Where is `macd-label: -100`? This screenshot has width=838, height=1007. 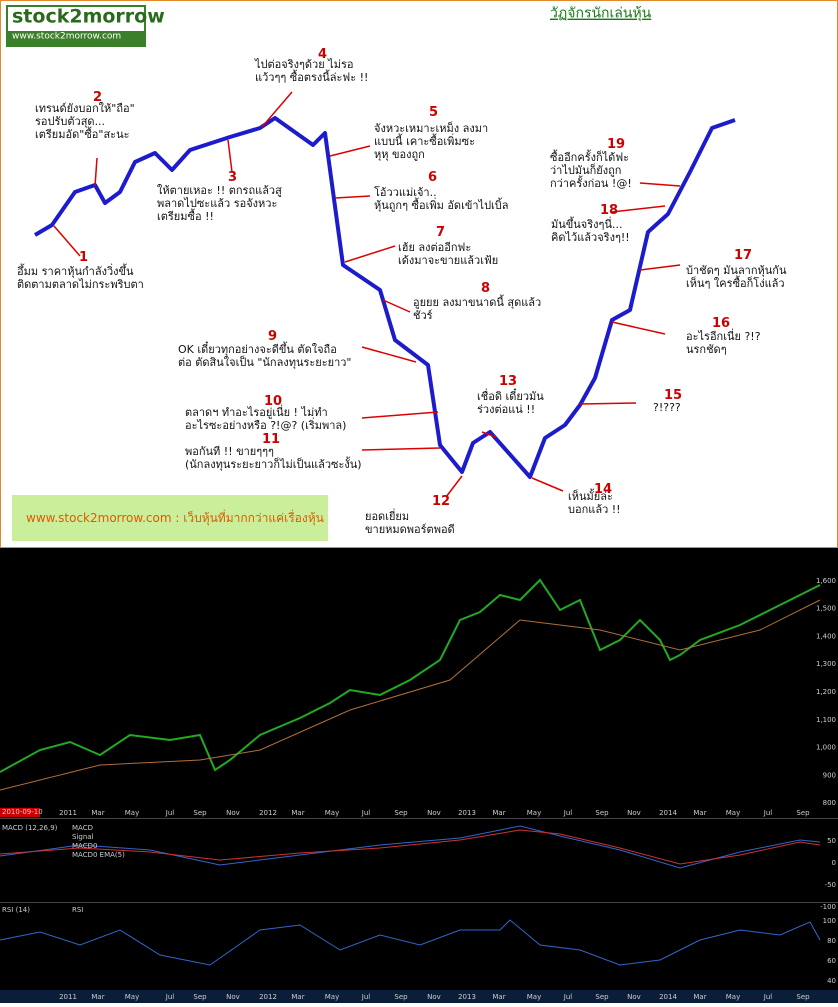
macd-label: -100 is located at coordinates (828, 907).